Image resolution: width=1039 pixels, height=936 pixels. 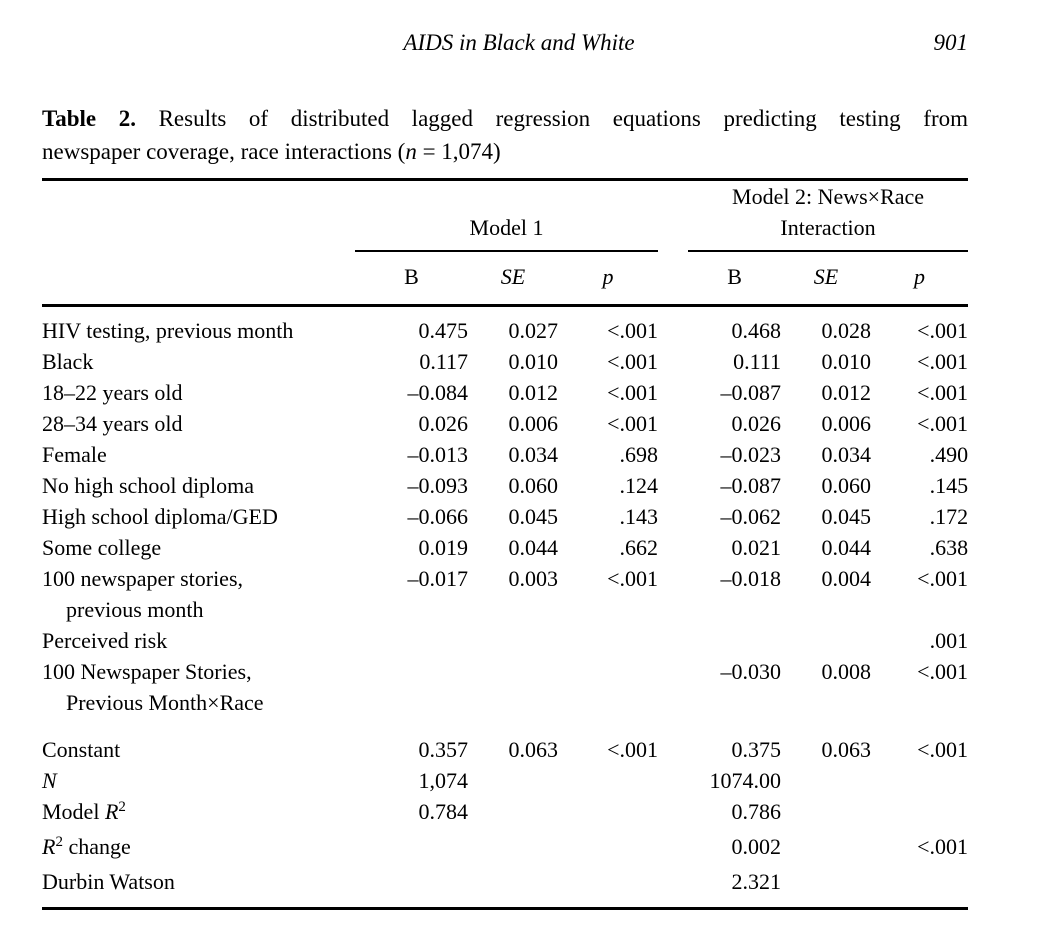 What do you see at coordinates (828, 215) in the screenshot?
I see `model2-group-header: Model 2: News×Race Interaction` at bounding box center [828, 215].